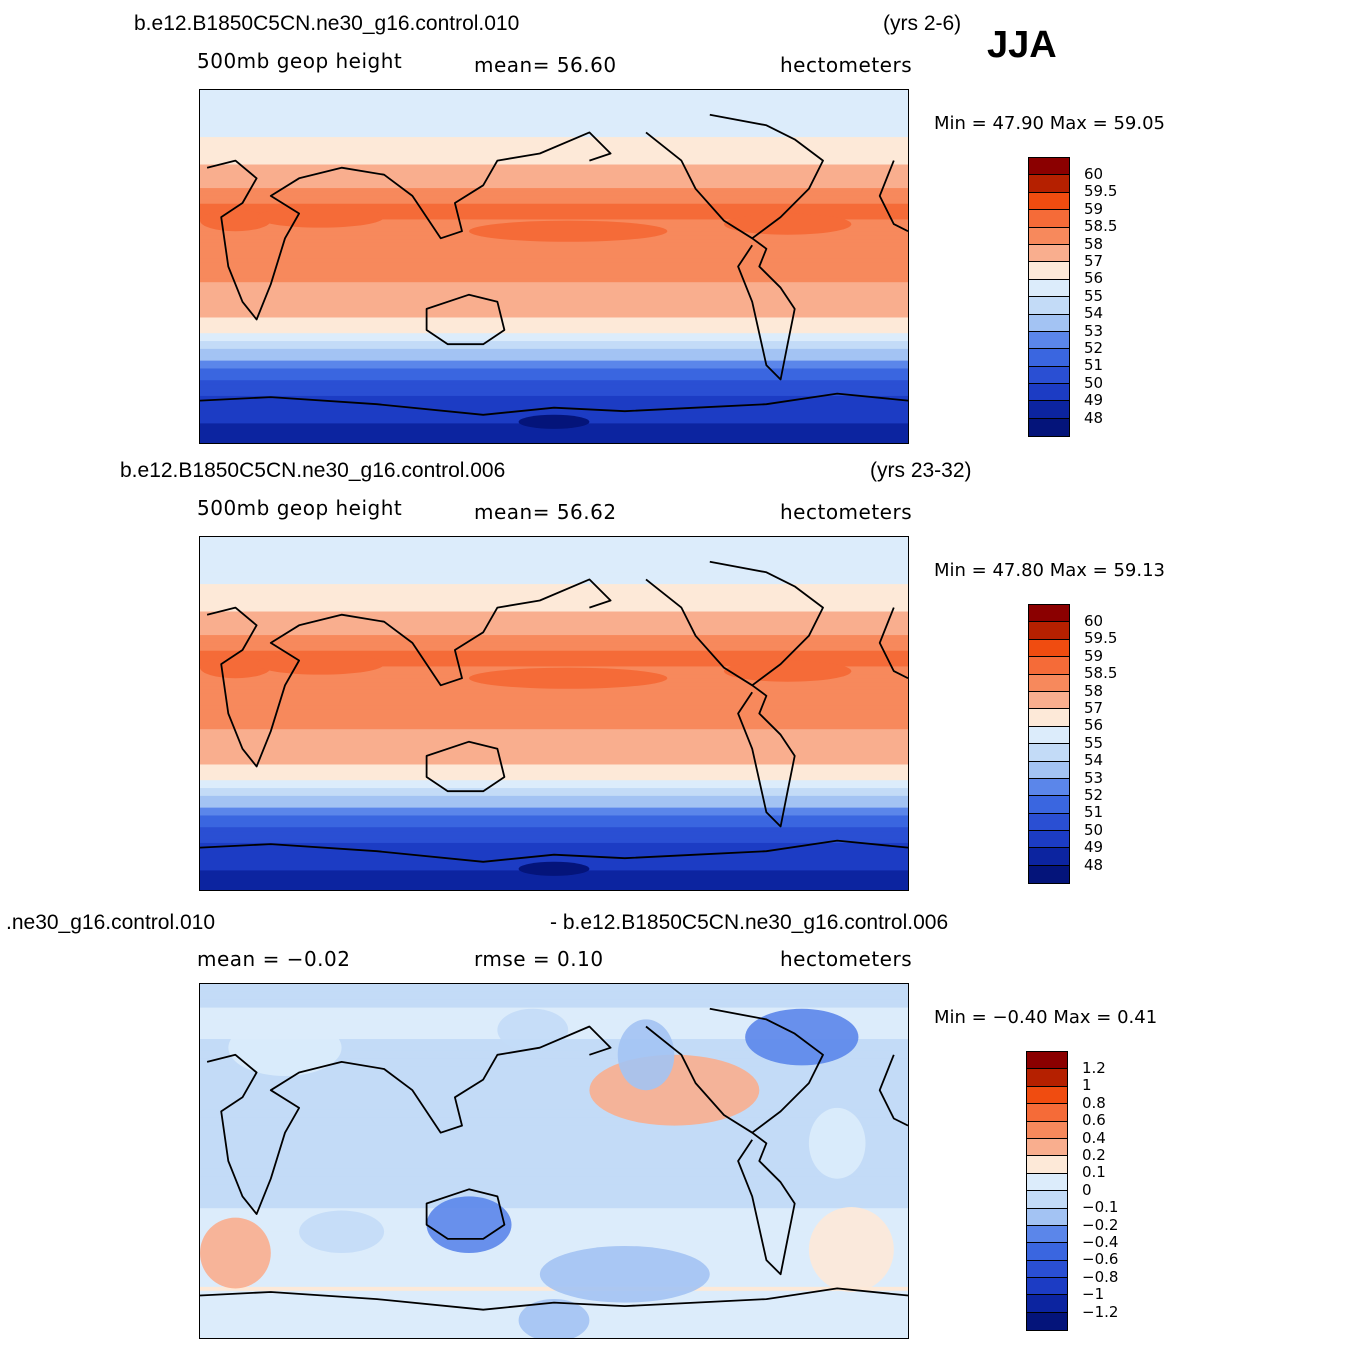 This screenshot has width=1352, height=1353. Describe the element at coordinates (922, 23) in the screenshot. I see `panel1-years: (yrs 2-6)` at that location.